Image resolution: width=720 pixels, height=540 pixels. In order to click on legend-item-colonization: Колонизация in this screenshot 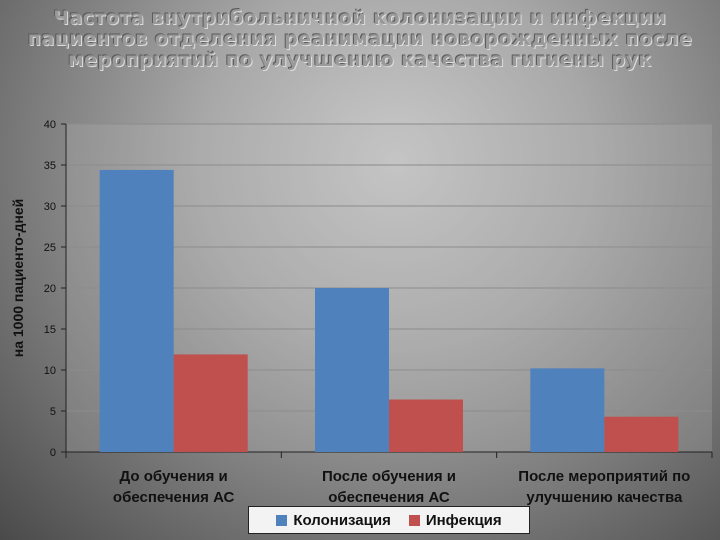, I will do `click(333, 520)`.